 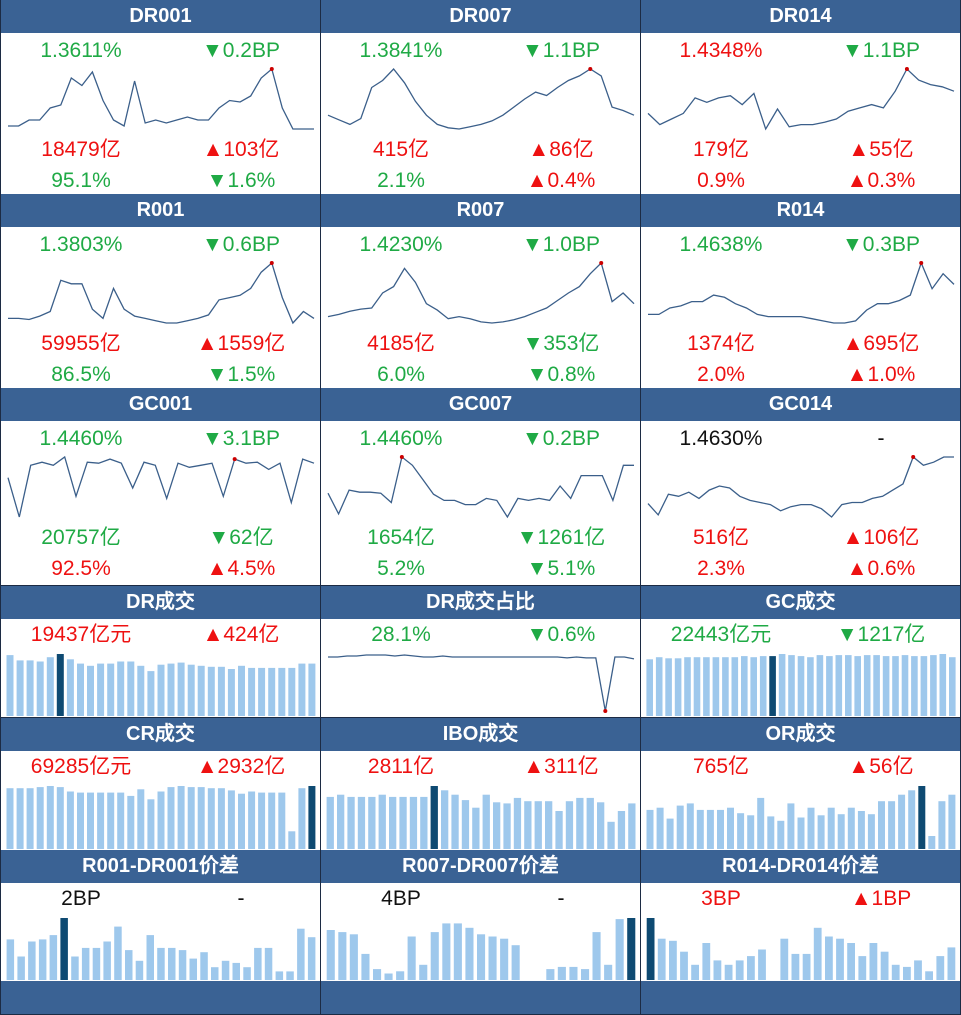 I want to click on panel-gc-volume: GC成交 22443亿元 ▼1217亿, so click(x=800, y=652).